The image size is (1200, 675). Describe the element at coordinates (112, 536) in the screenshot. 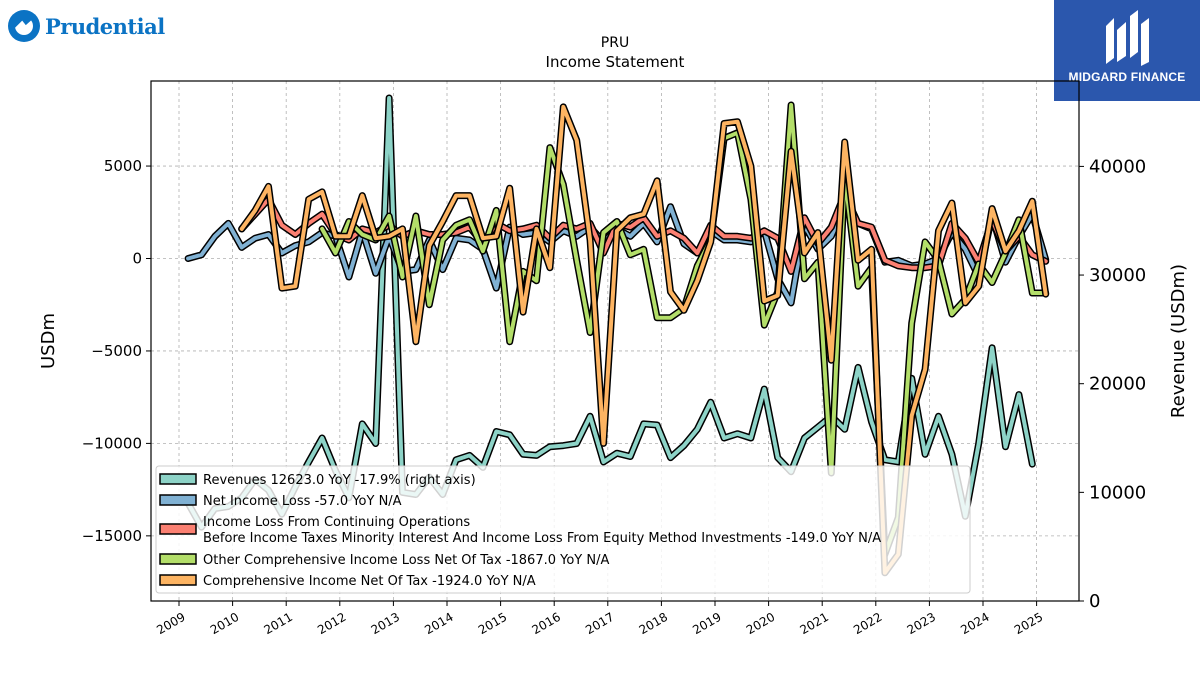

I see `y-tick-label-left: −15000` at that location.